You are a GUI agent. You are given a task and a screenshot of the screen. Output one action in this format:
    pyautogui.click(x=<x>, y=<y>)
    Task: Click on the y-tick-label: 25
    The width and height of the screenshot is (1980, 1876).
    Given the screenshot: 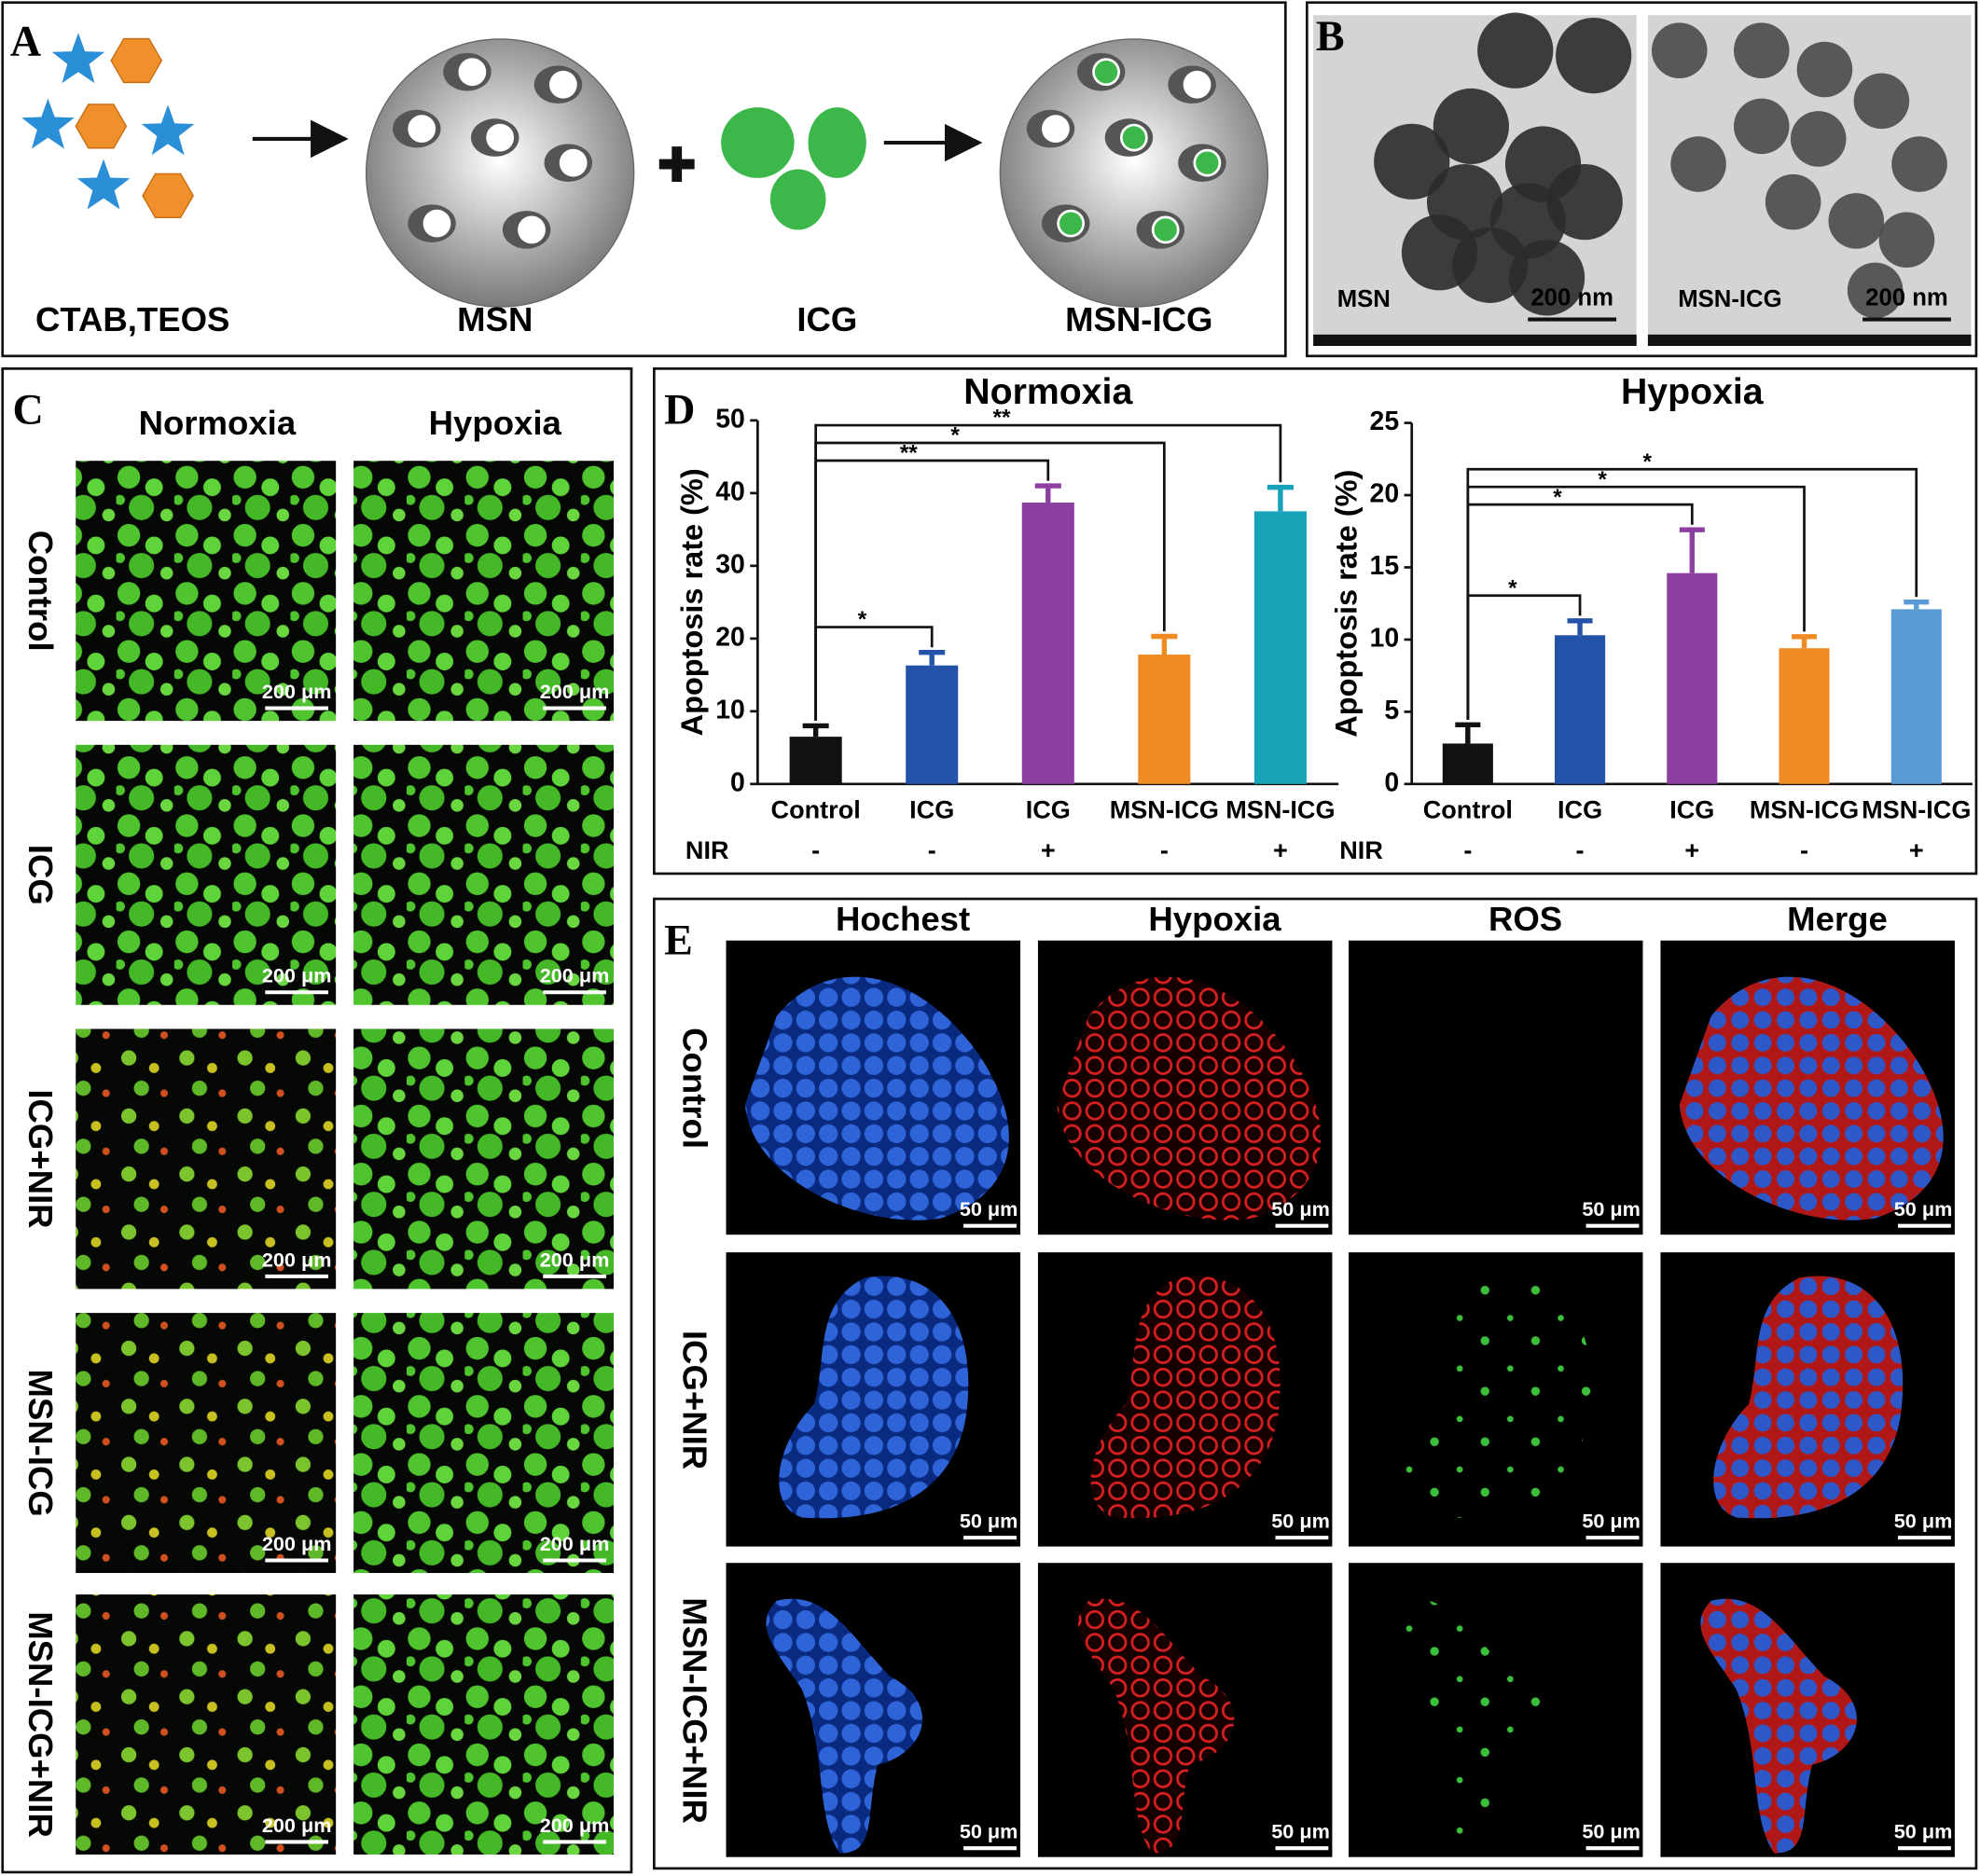 What is the action you would take?
    pyautogui.click(x=1385, y=421)
    